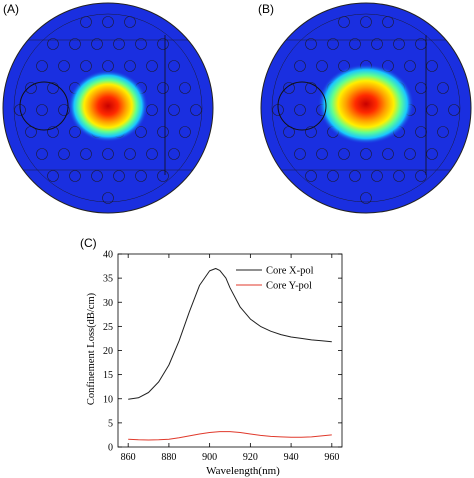 The height and width of the screenshot is (478, 474). What do you see at coordinates (289, 286) in the screenshot?
I see `legend-label: Core Y-pol` at bounding box center [289, 286].